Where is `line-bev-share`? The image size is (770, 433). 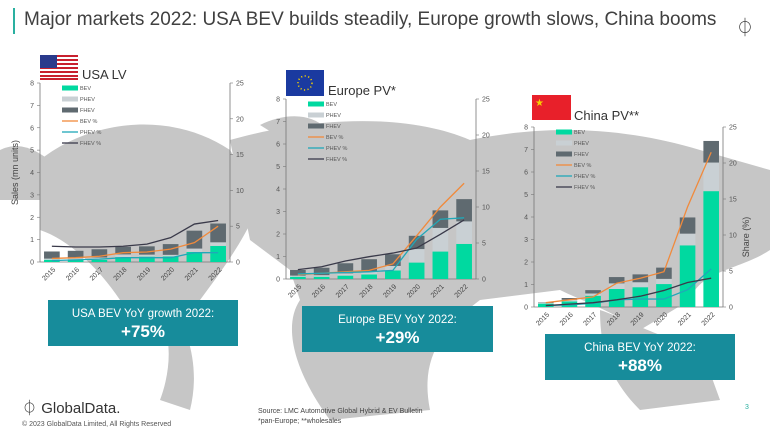
line-bev-share is located at coordinates (135, 242).